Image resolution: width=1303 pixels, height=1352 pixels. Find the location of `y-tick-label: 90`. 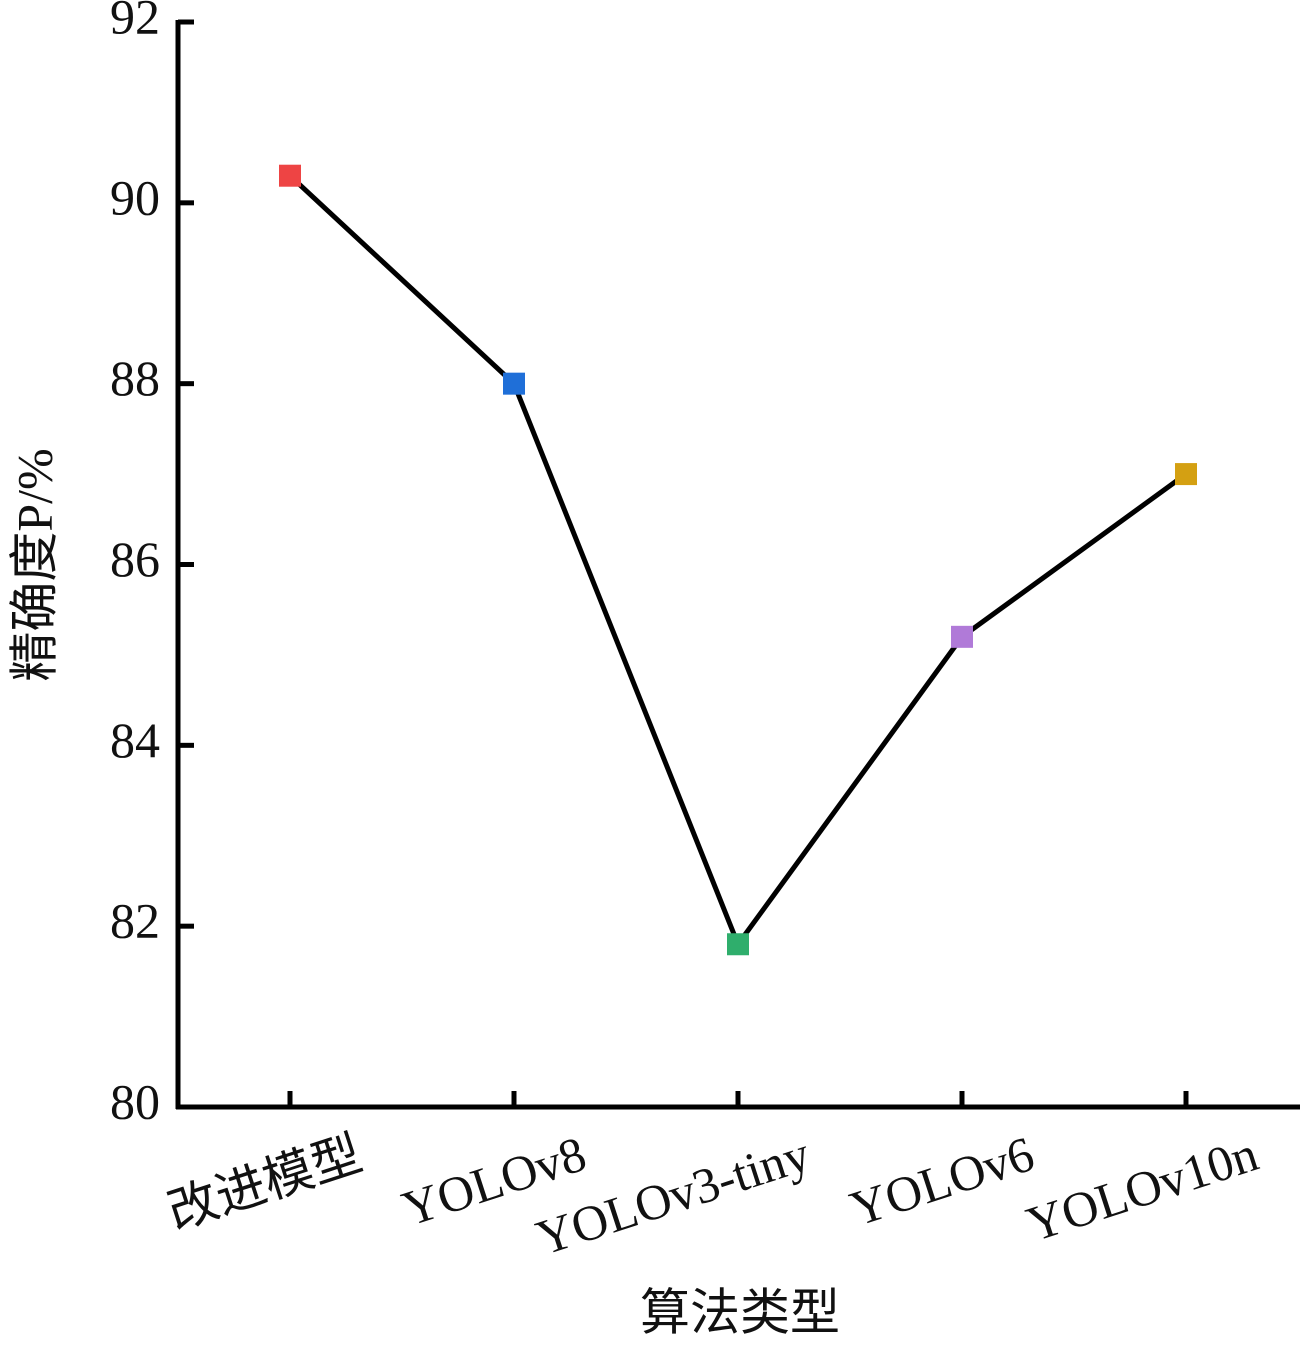

y-tick-label: 90 is located at coordinates (135, 197).